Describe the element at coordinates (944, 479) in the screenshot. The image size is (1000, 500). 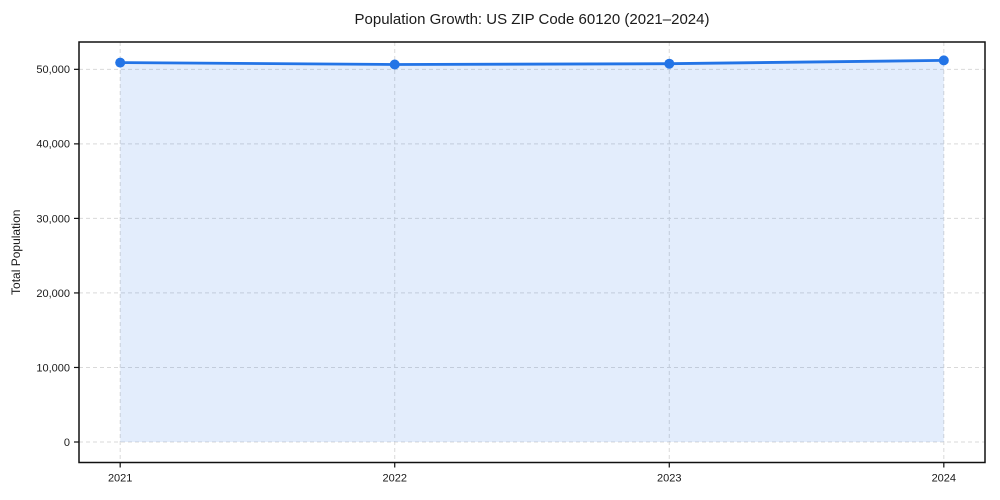
I see `x-tick-label: 2024` at that location.